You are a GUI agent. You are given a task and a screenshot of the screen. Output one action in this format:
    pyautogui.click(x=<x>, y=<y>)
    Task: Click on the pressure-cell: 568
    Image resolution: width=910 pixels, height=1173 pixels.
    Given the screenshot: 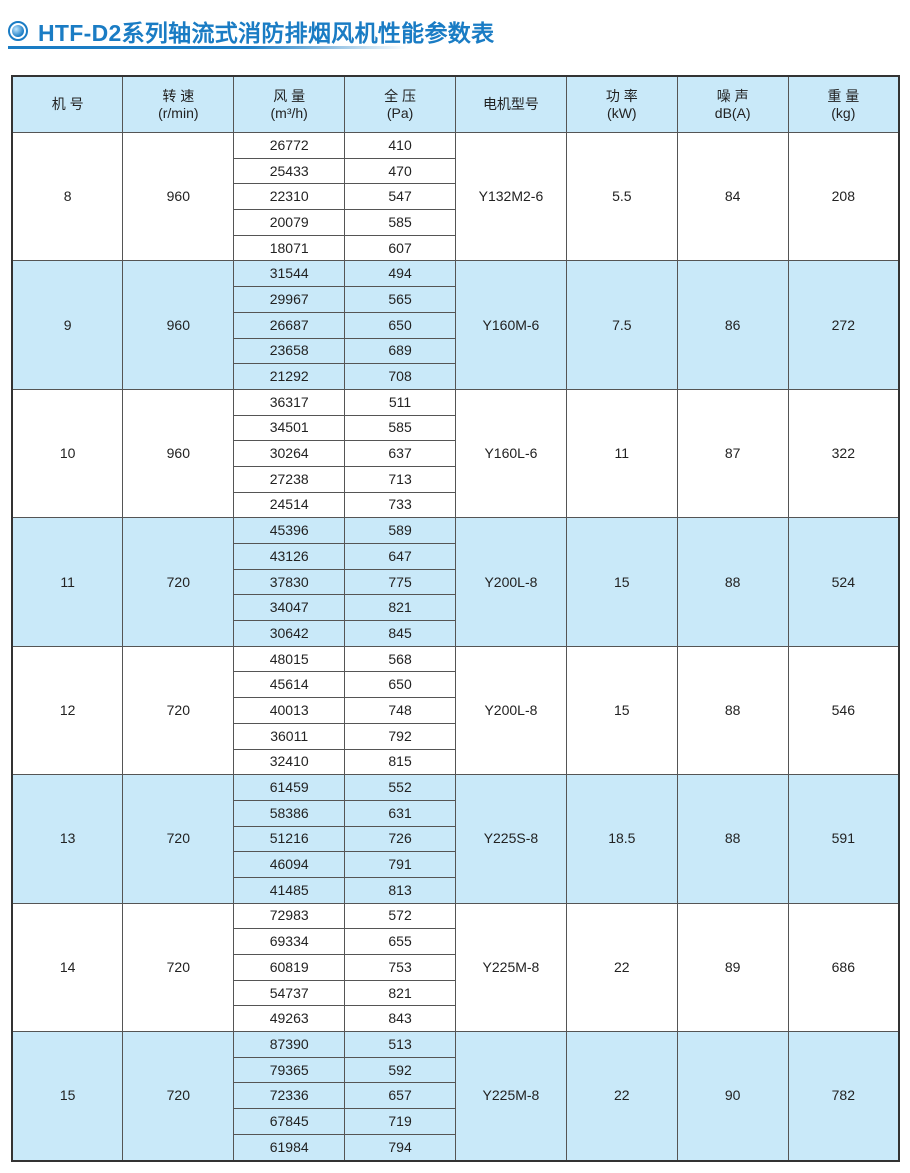 What is the action you would take?
    pyautogui.click(x=400, y=659)
    